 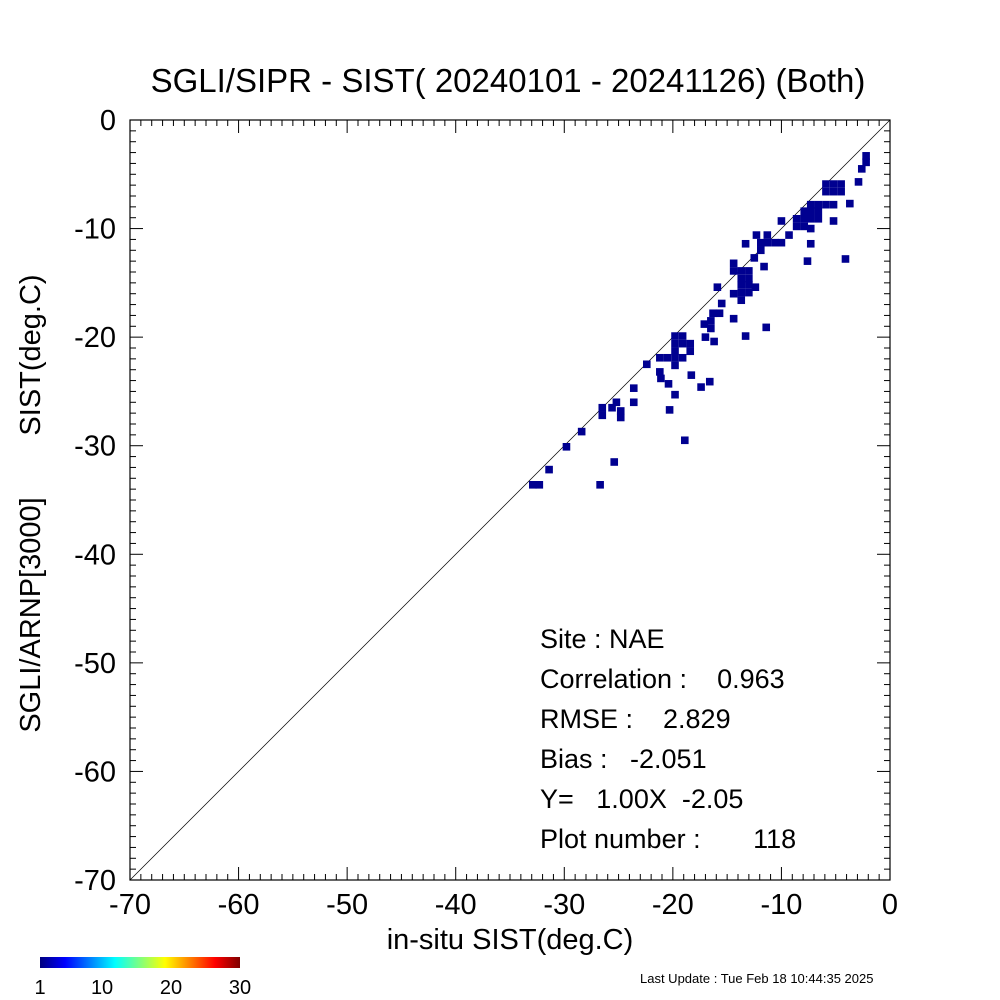 What do you see at coordinates (564, 905) in the screenshot?
I see `x-tick-label: -30` at bounding box center [564, 905].